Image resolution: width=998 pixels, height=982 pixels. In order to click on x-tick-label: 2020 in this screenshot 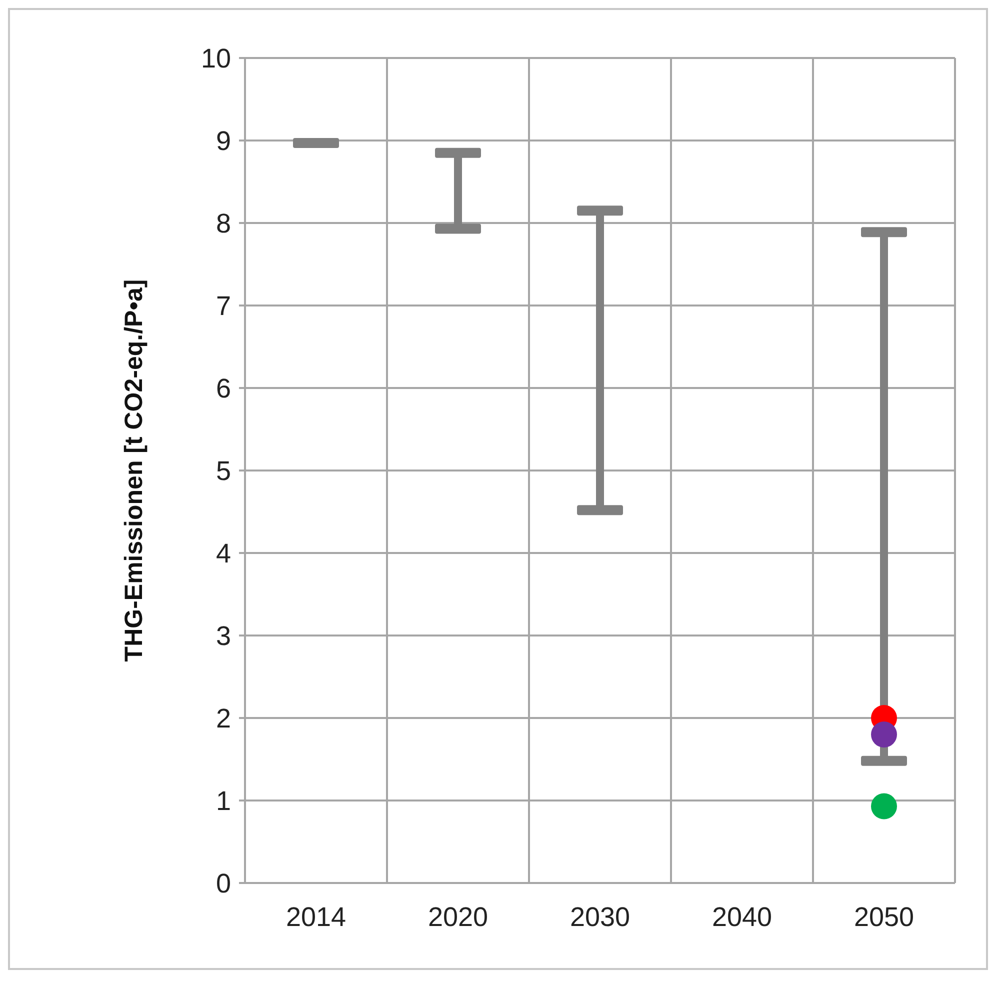, I will do `click(458, 917)`.